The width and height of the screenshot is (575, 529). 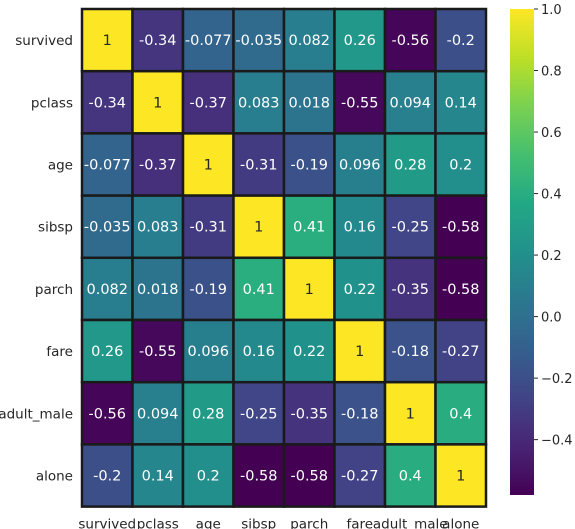 I want to click on row-label: fare, so click(x=59, y=352).